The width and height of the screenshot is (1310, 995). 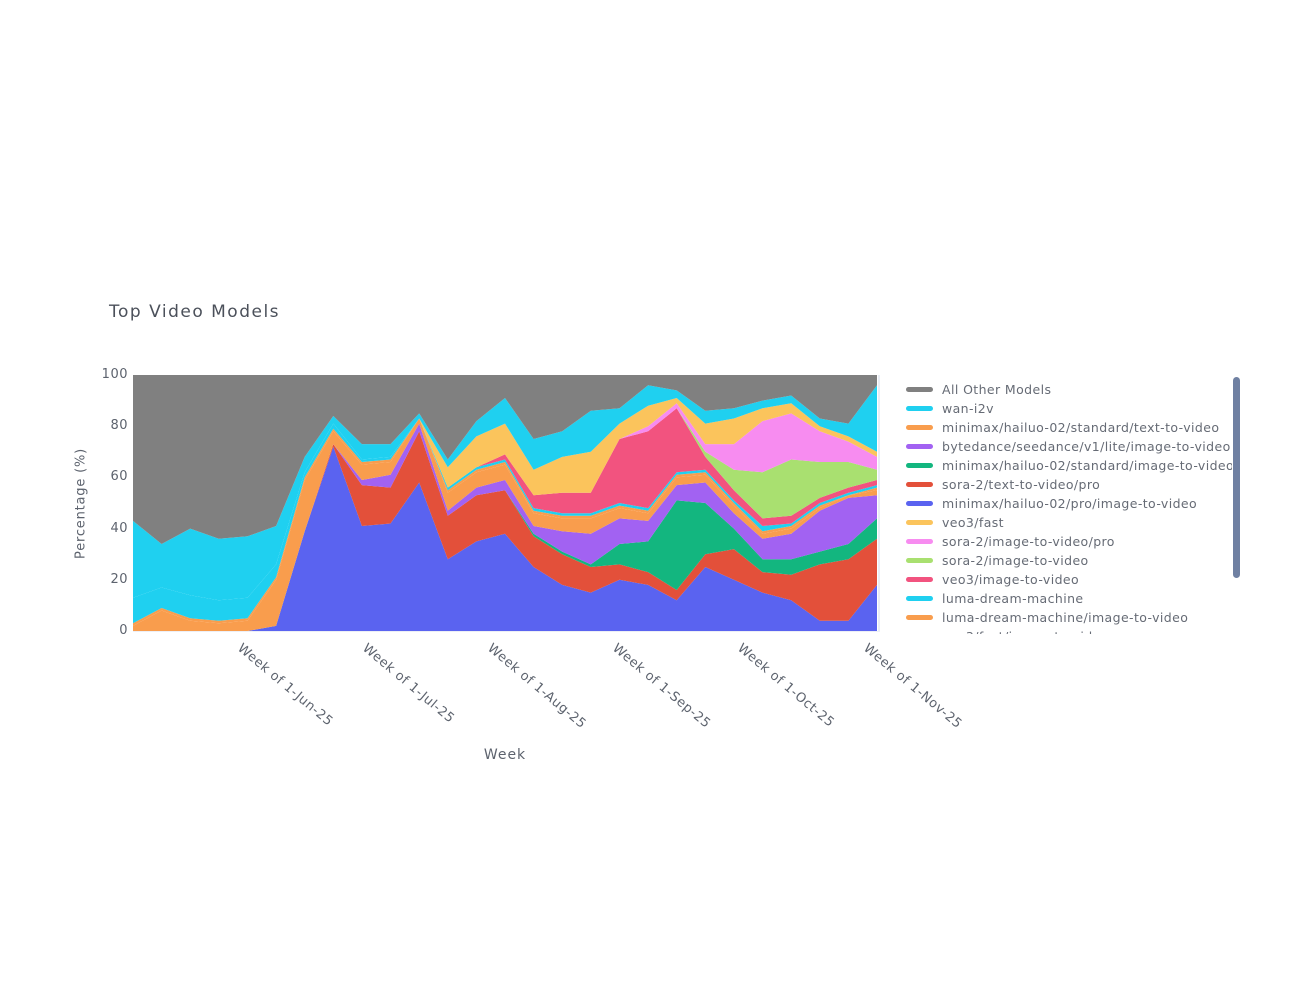 What do you see at coordinates (119, 426) in the screenshot?
I see `y-tick-label-80: 80` at bounding box center [119, 426].